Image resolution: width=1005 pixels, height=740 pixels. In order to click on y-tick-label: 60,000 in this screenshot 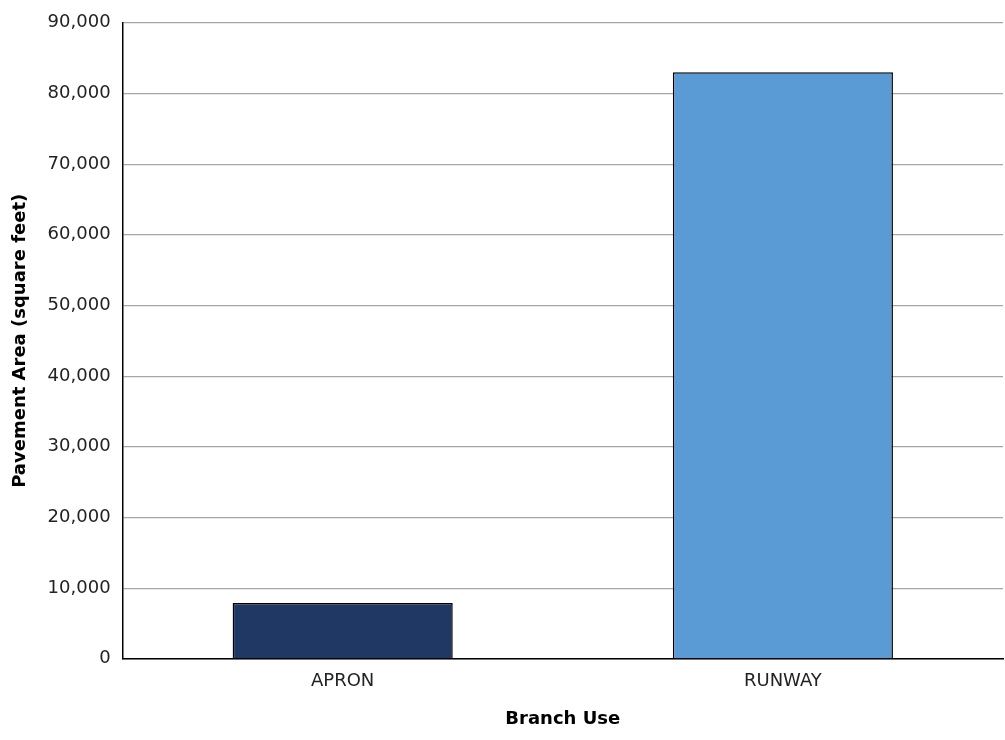, I will do `click(79, 233)`.